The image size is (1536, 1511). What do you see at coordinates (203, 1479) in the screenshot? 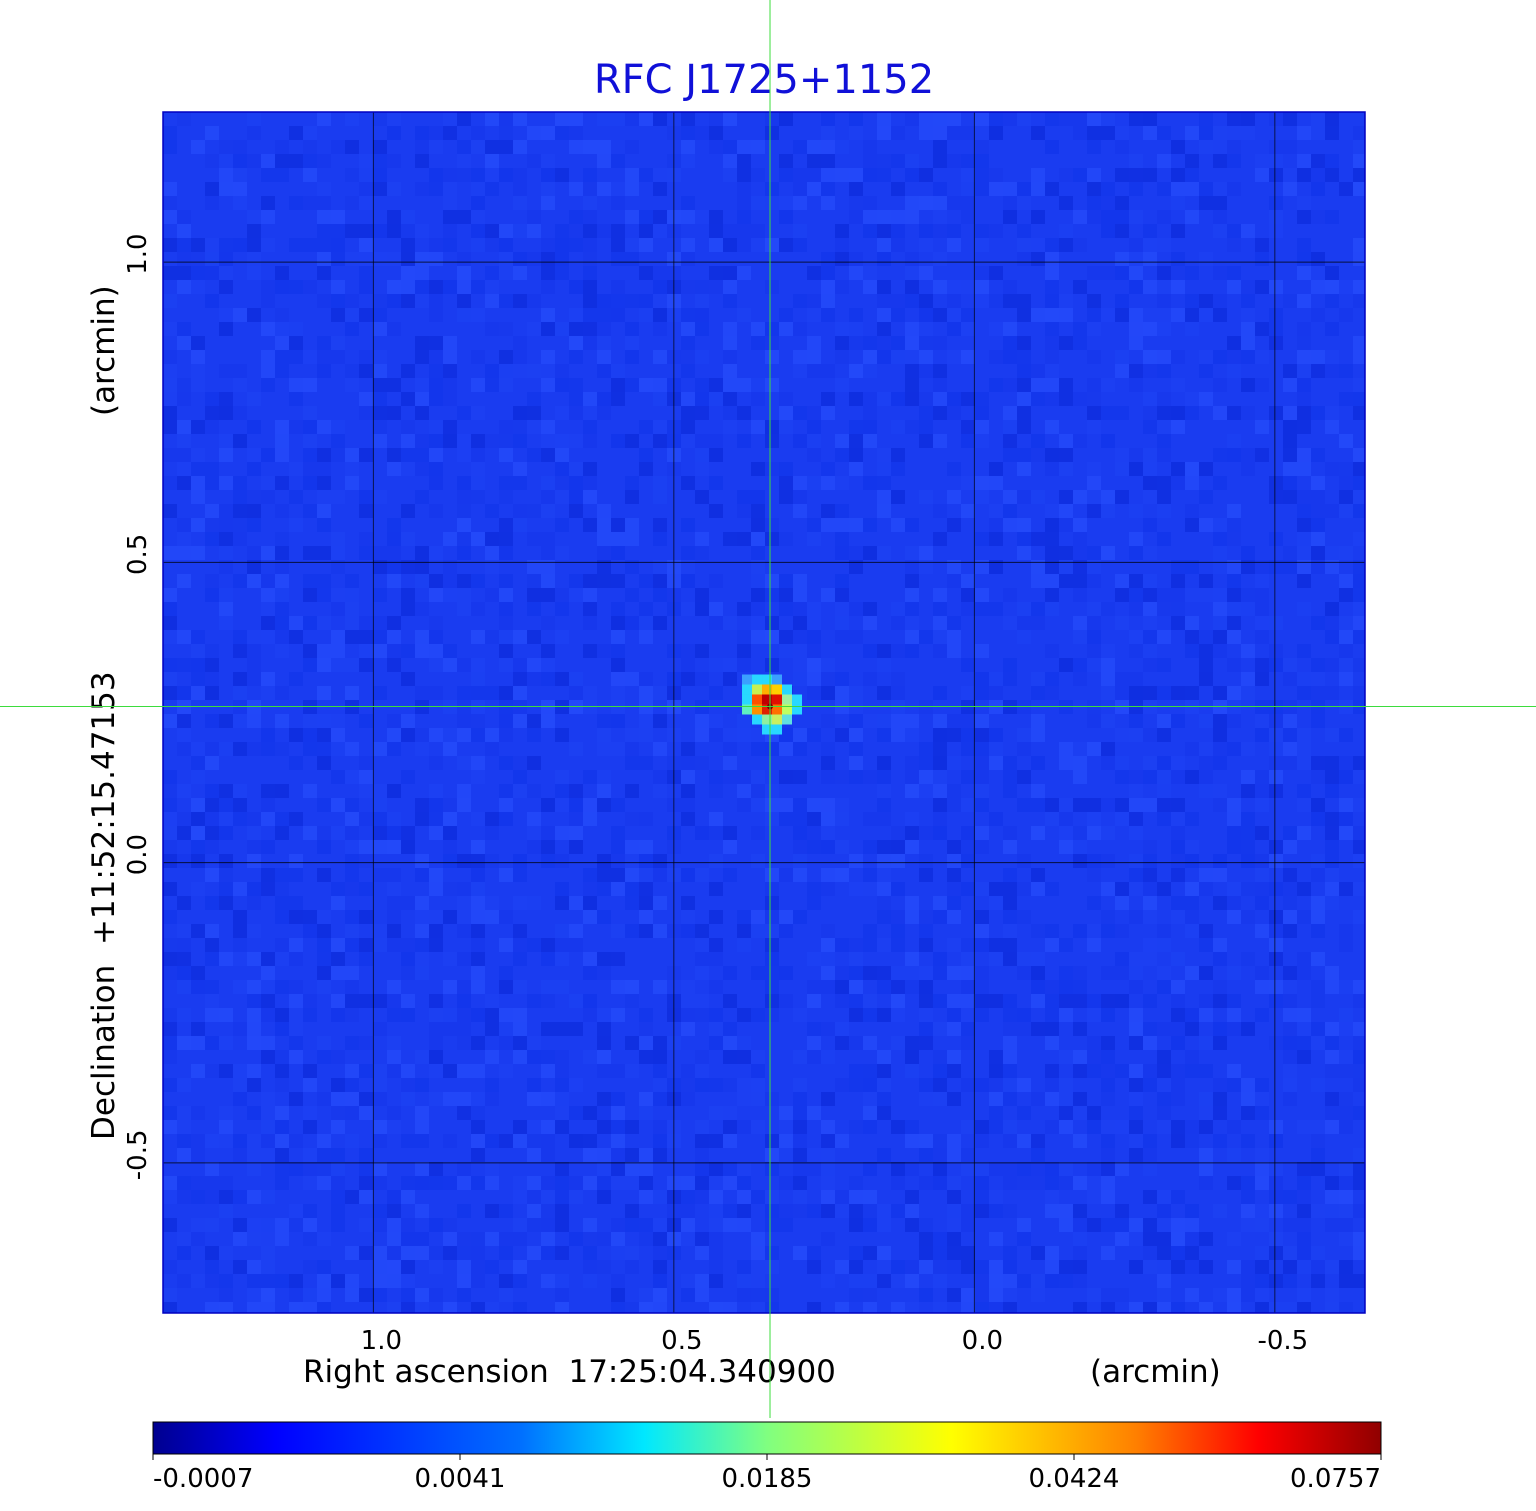
I see `colorbar-tick-label: -0.0007` at bounding box center [203, 1479].